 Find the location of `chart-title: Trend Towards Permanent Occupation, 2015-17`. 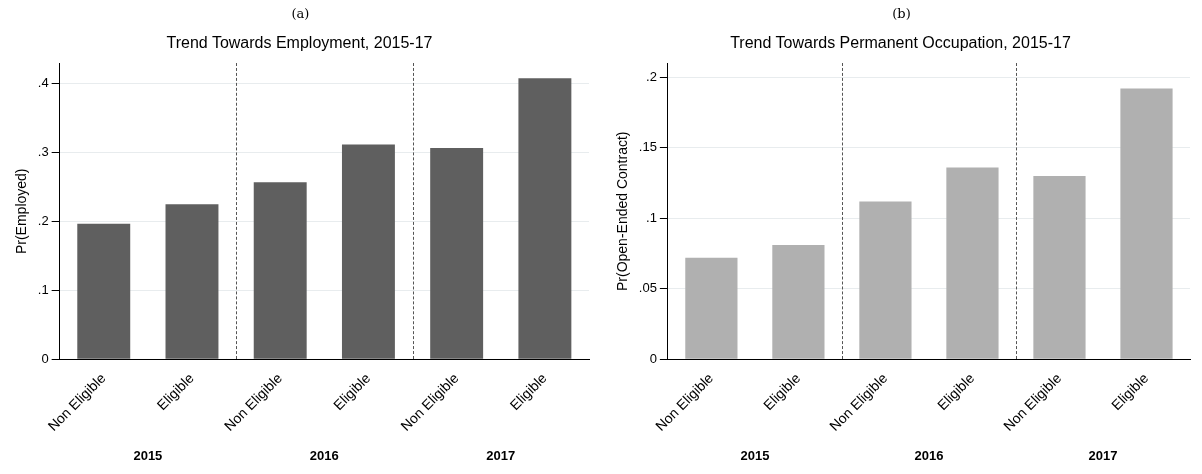

chart-title: Trend Towards Permanent Occupation, 2015-17 is located at coordinates (900, 43).